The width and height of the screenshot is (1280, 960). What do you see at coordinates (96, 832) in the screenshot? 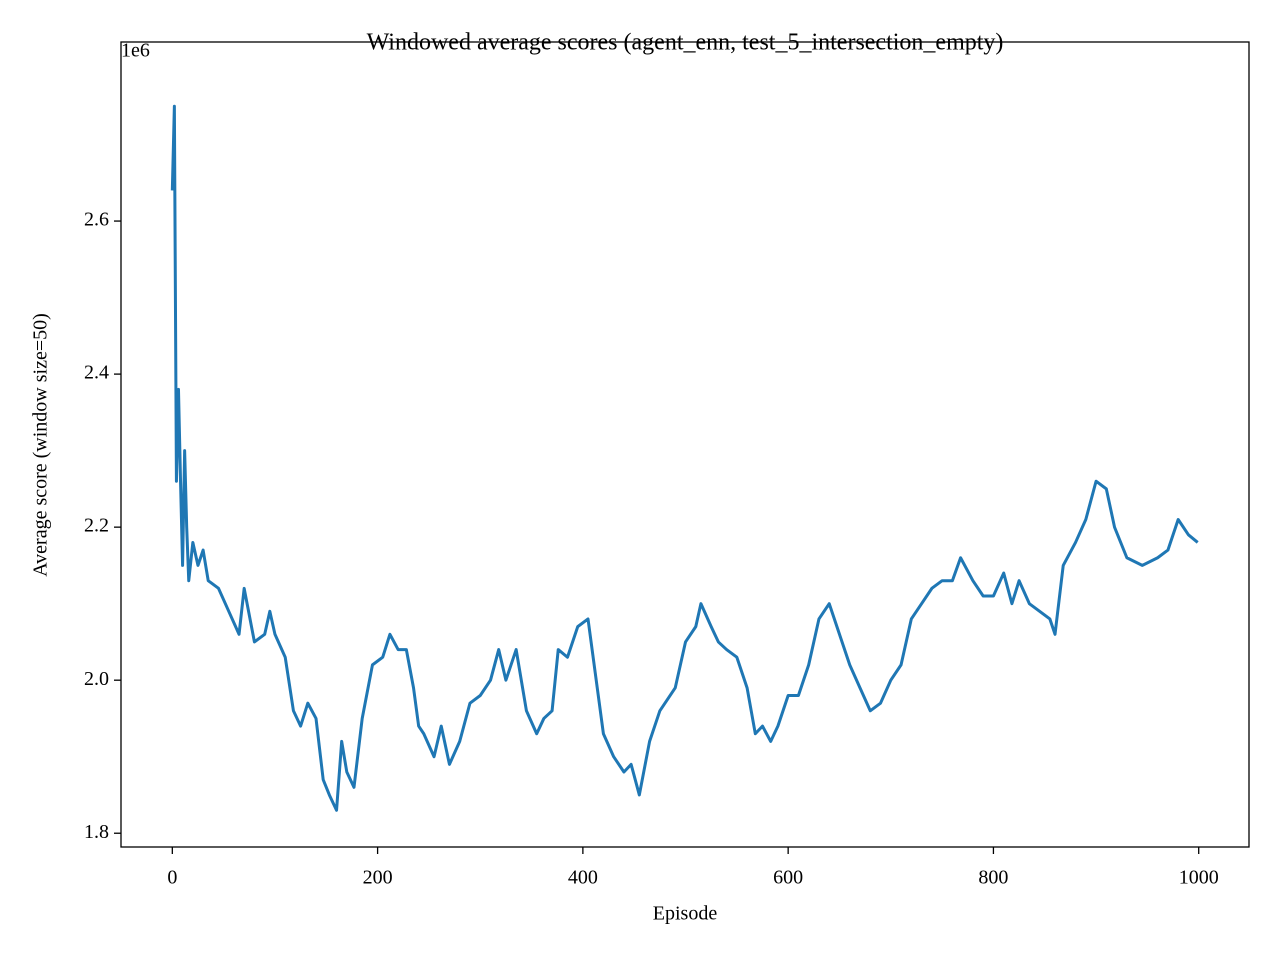
I see `y-tick-label: 1.8` at bounding box center [96, 832].